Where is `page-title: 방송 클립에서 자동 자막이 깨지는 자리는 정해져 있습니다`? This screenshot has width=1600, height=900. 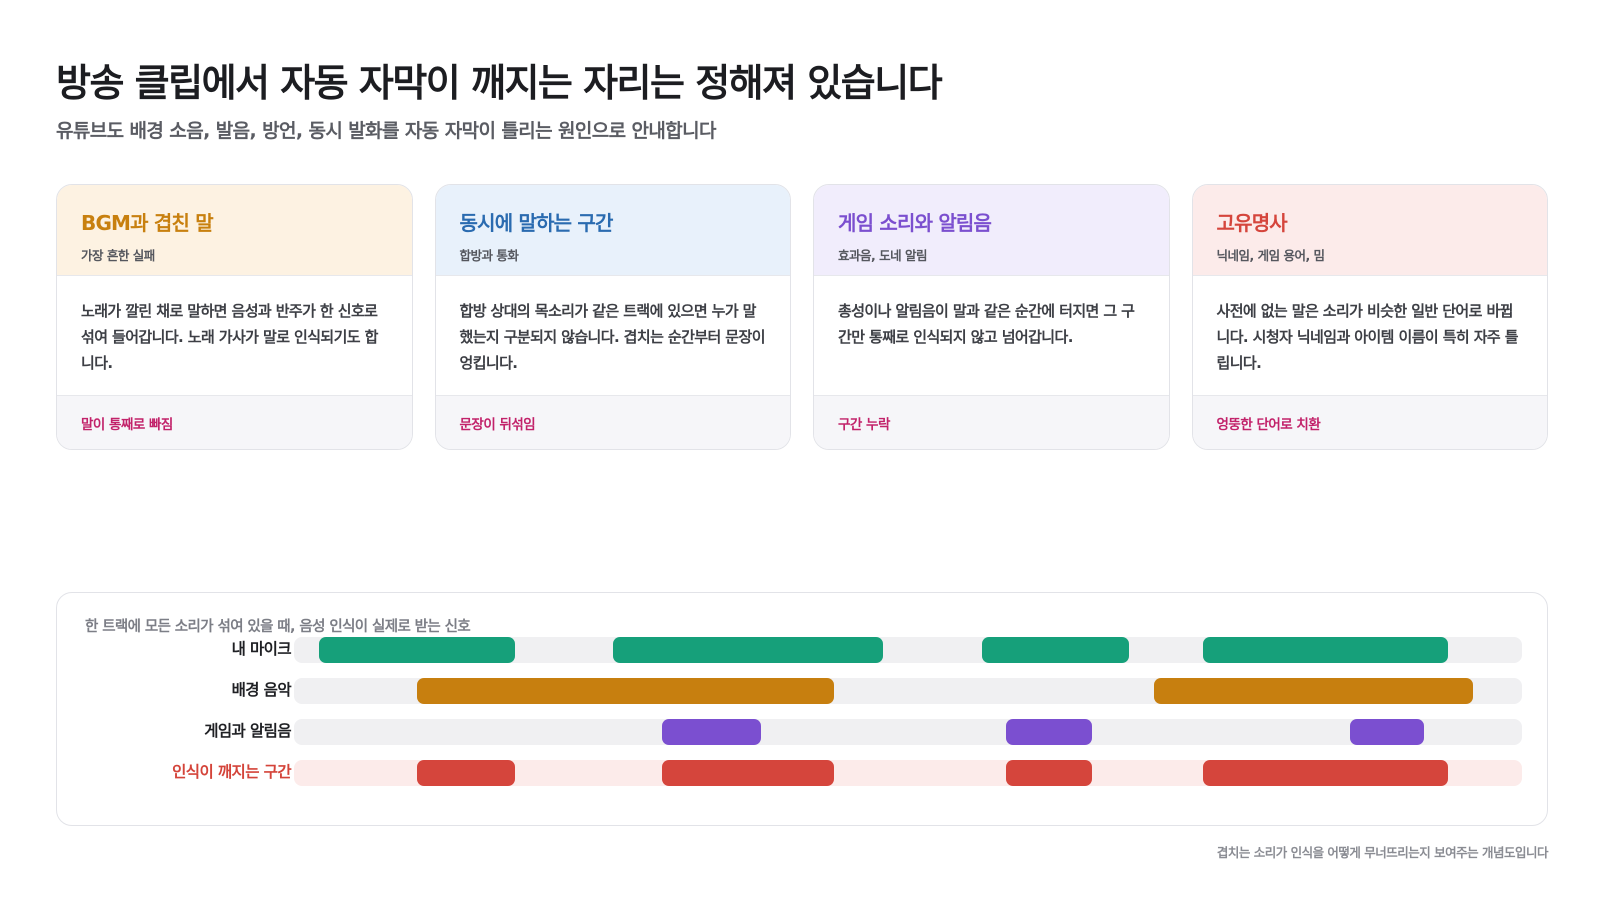 page-title: 방송 클립에서 자동 자막이 깨지는 자리는 정해져 있습니다 is located at coordinates (499, 83).